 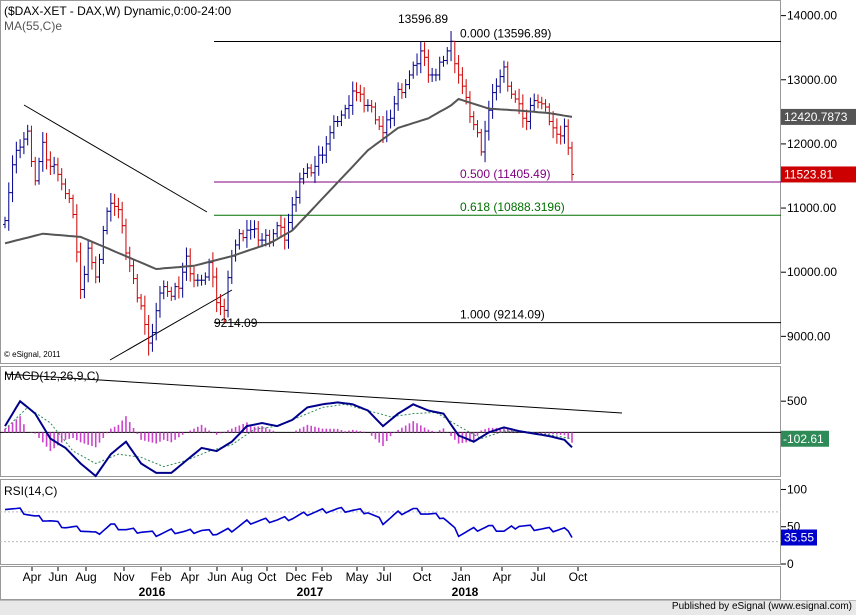 What do you see at coordinates (502, 315) in the screenshot?
I see `fib-level-label: 1.000 (9214.09)` at bounding box center [502, 315].